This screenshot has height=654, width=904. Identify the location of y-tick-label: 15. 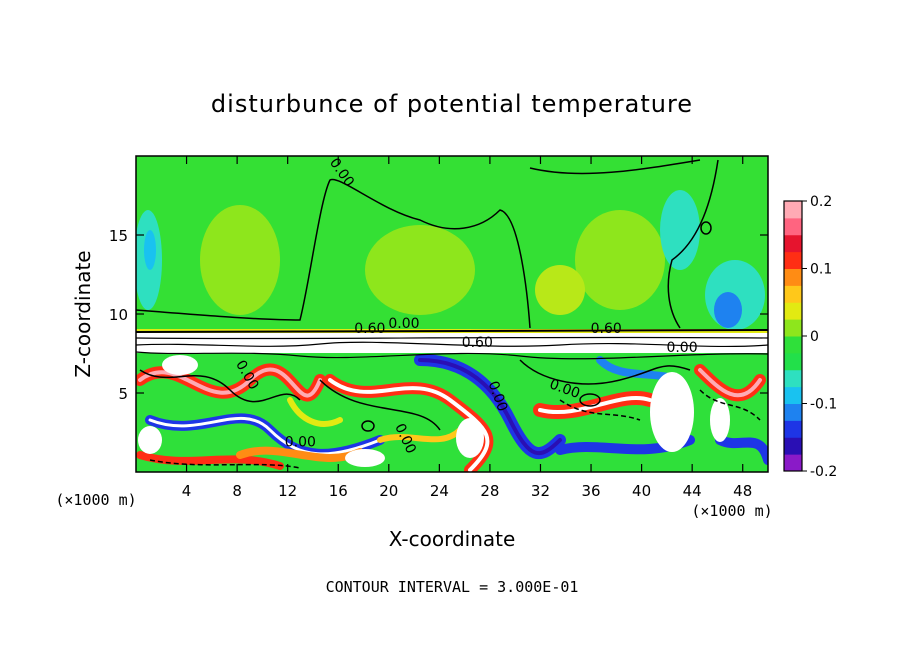
(118, 236).